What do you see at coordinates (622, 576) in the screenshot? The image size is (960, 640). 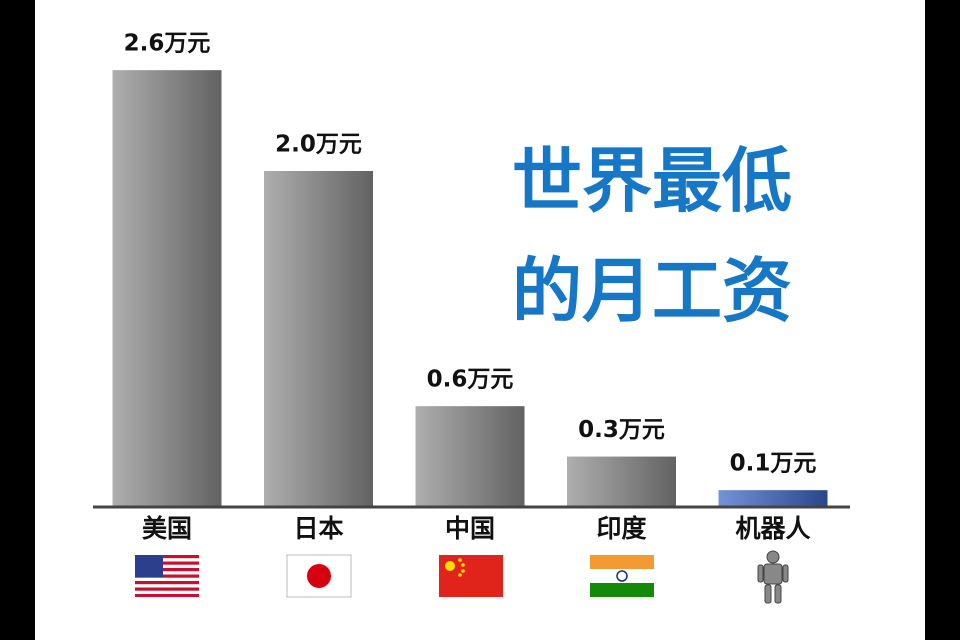 I see `flag-india` at bounding box center [622, 576].